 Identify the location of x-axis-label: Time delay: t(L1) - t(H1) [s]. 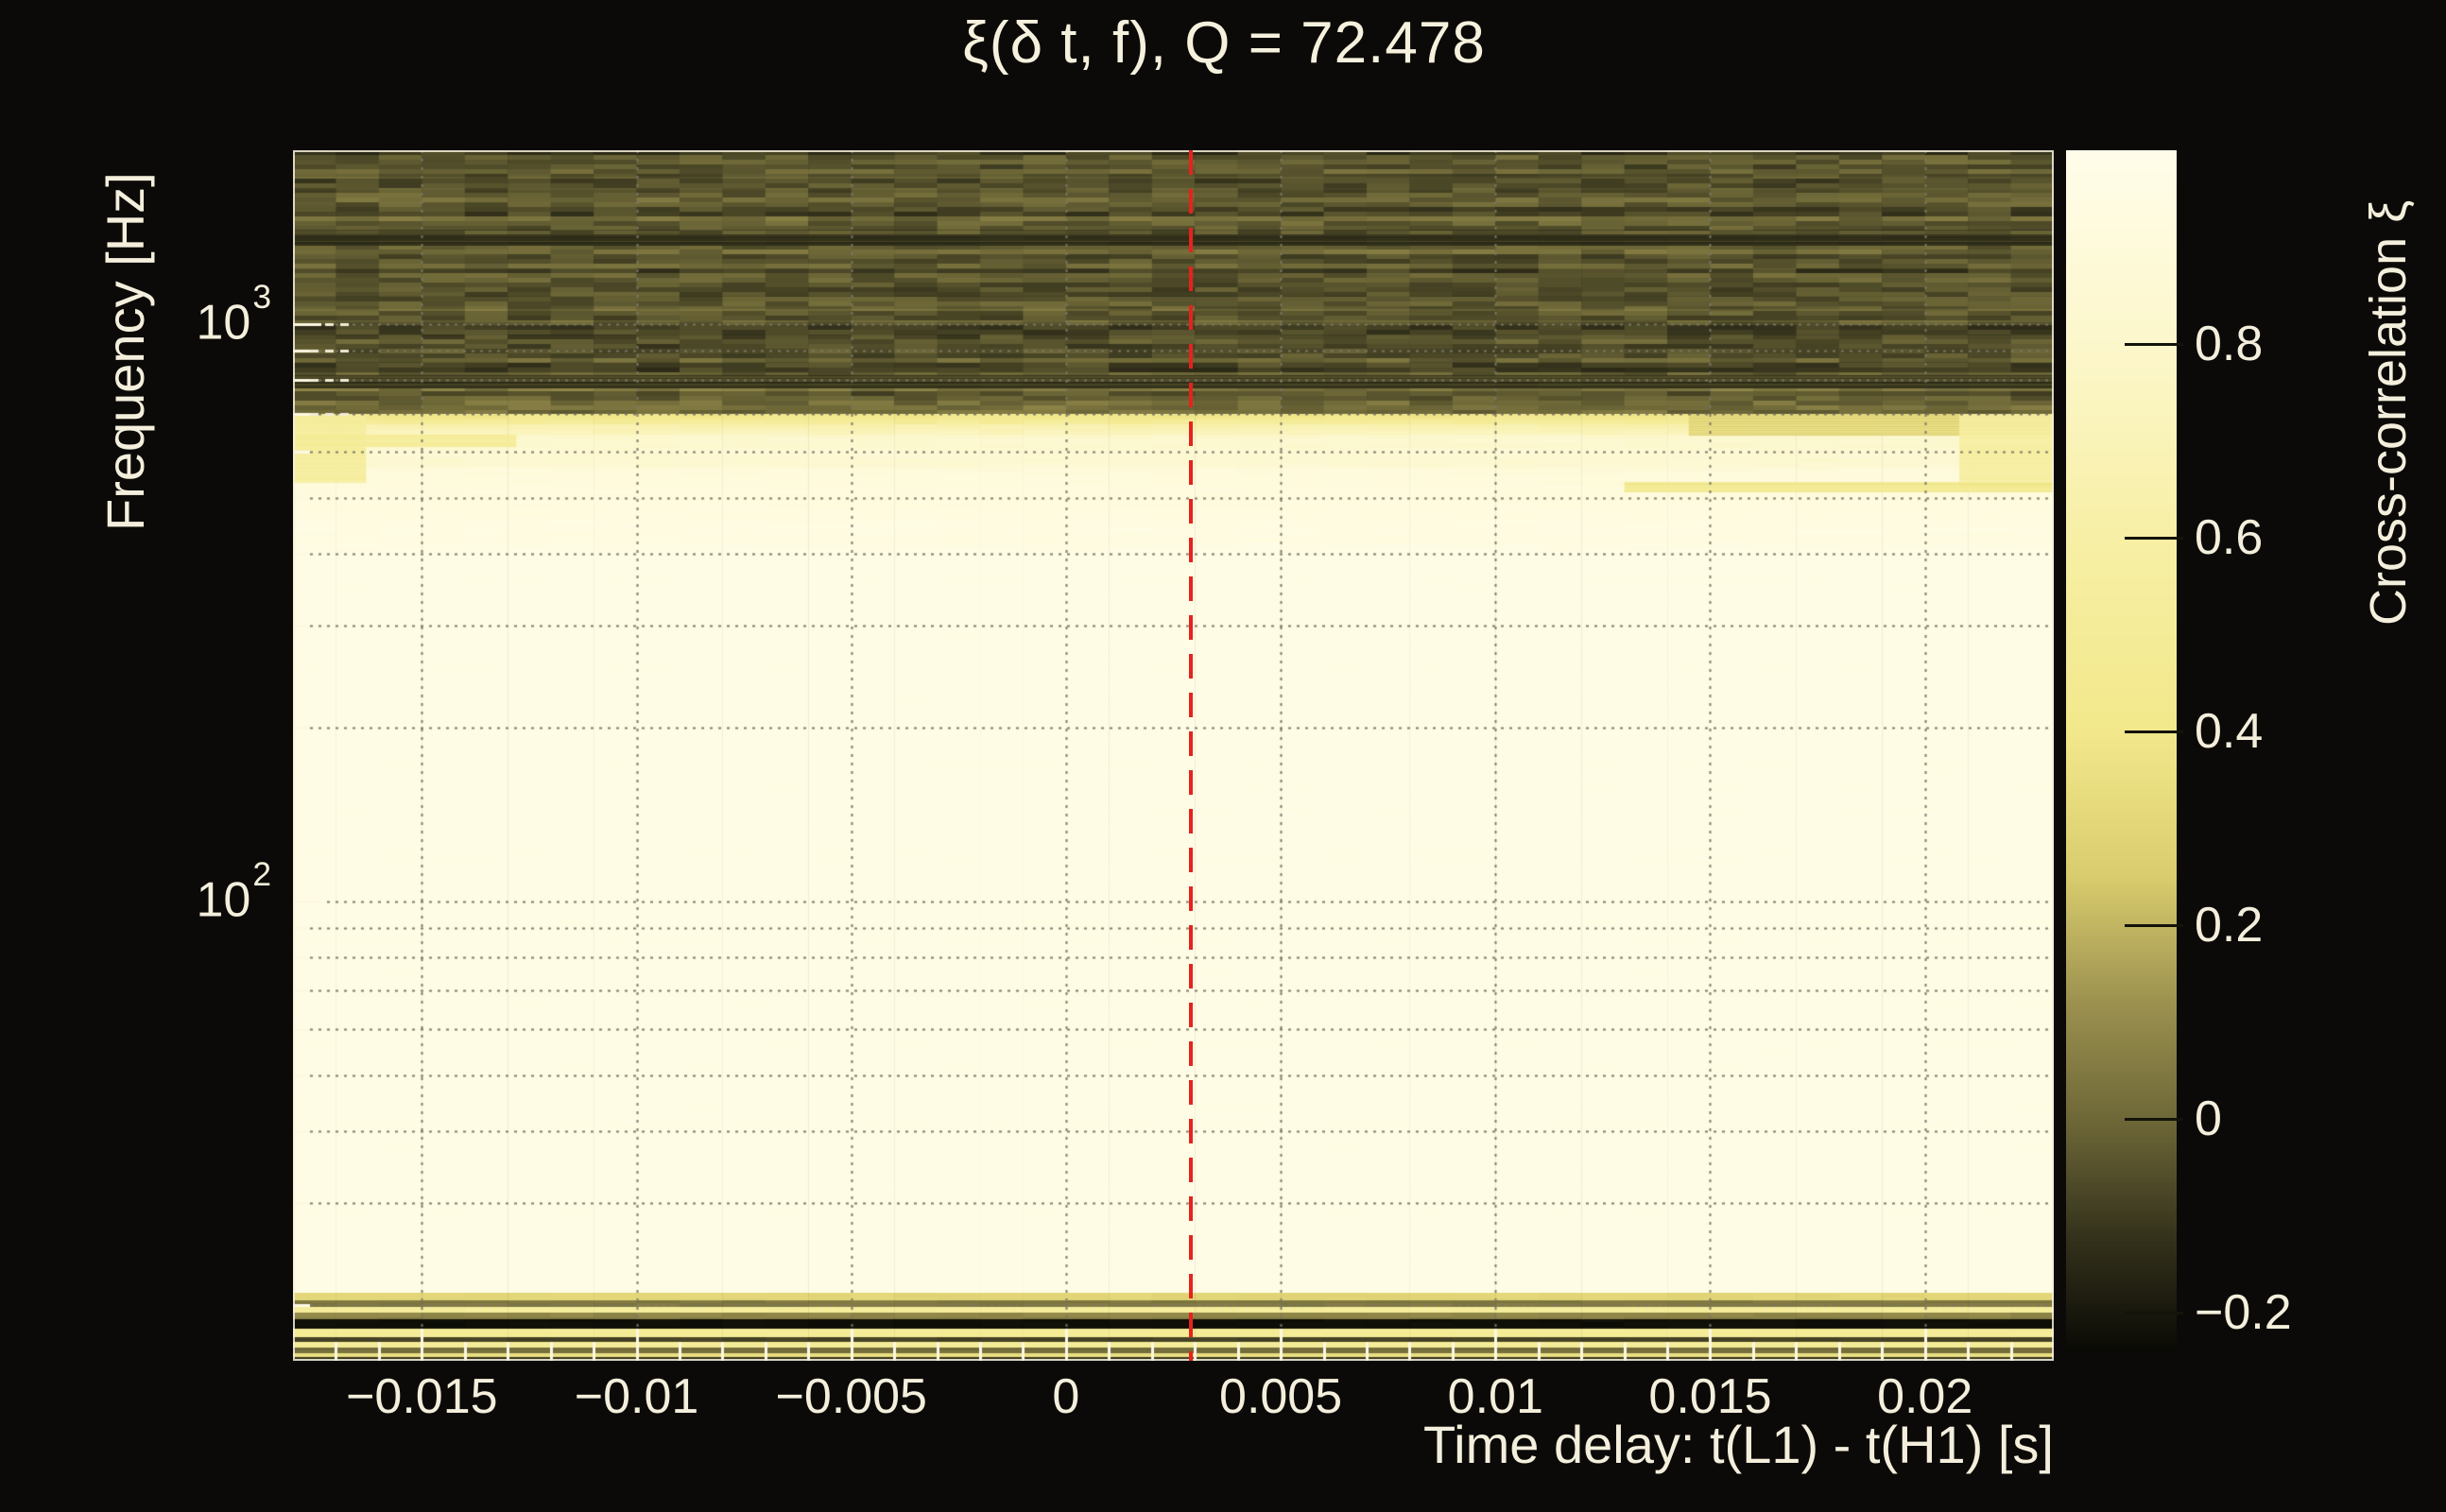
(1738, 1444).